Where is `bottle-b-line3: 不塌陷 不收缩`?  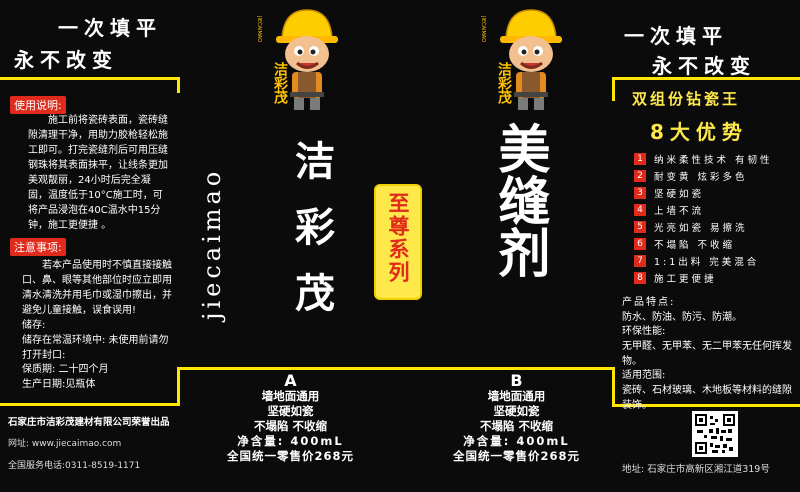 bottle-b-line3: 不塌陷 不收缩 is located at coordinates (516, 426).